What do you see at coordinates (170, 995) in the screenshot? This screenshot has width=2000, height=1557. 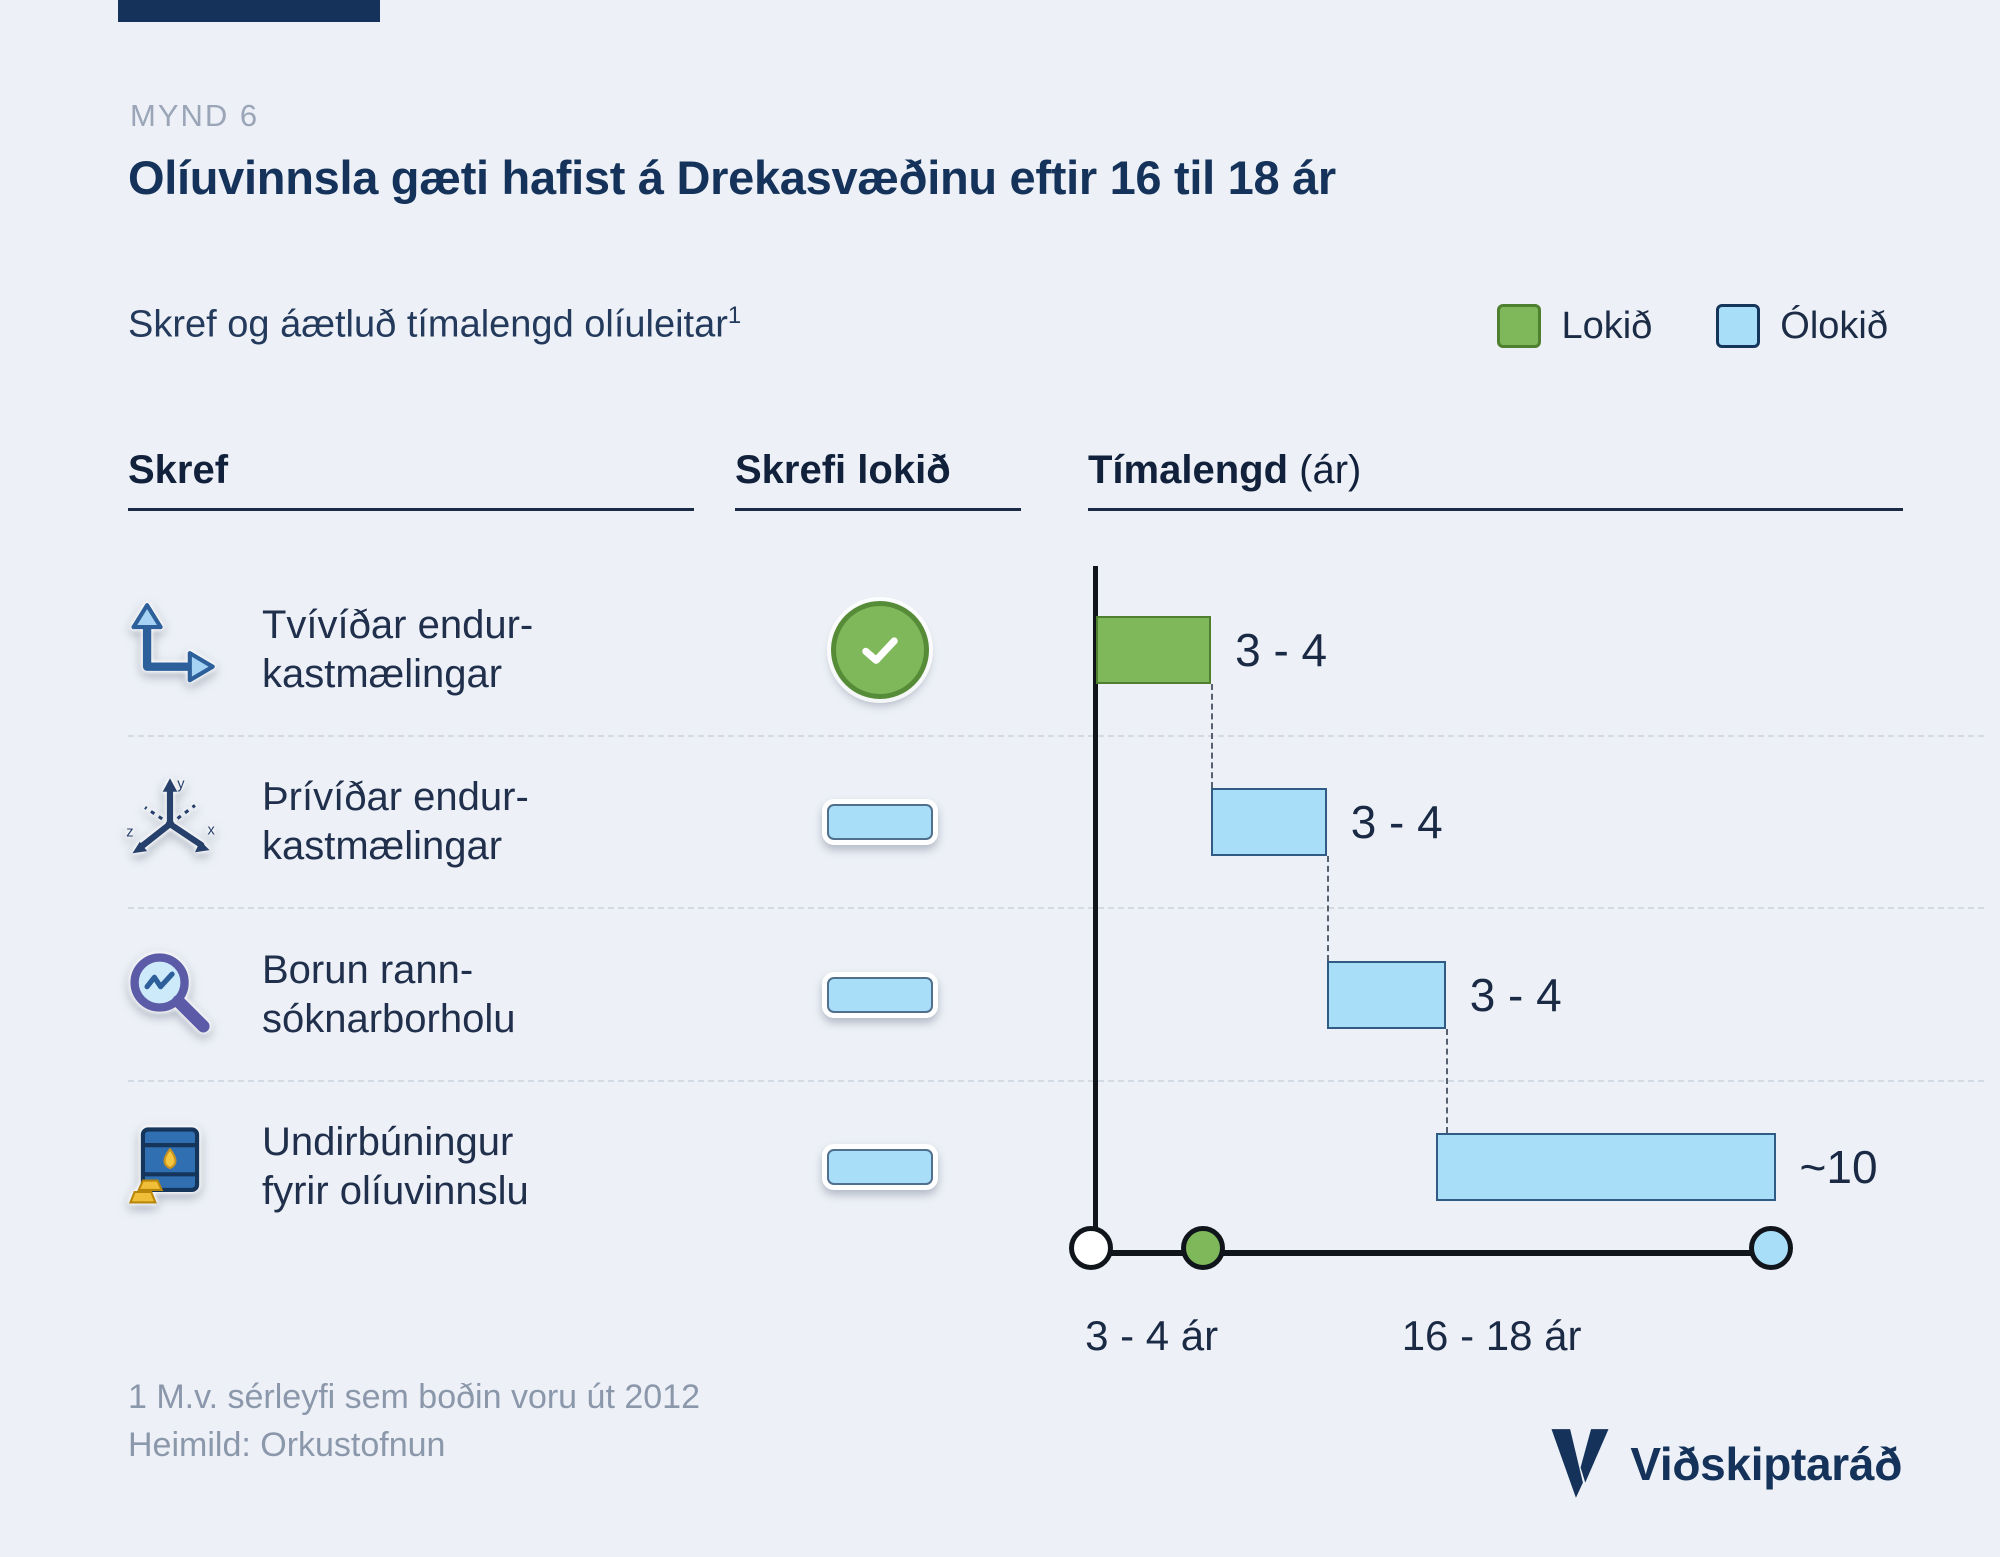 I see `magnifier-icon` at bounding box center [170, 995].